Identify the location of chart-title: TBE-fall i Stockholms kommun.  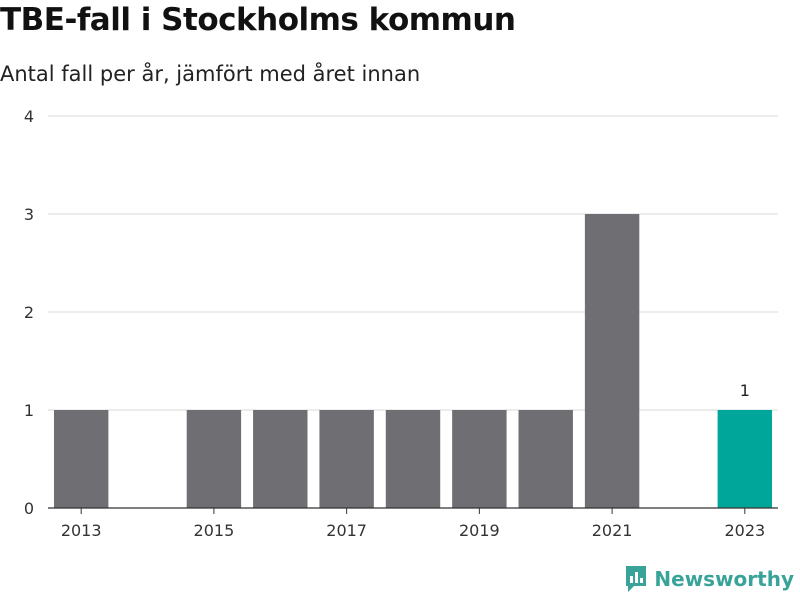
(258, 20).